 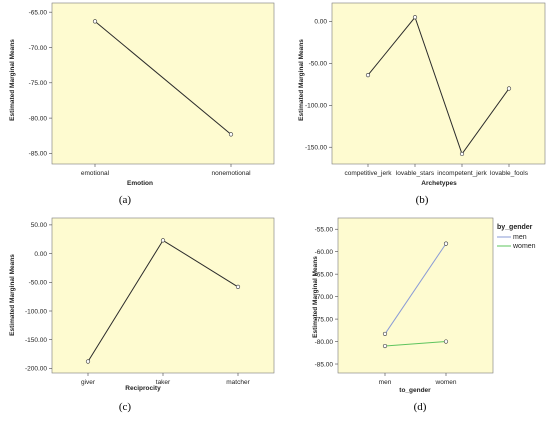 What do you see at coordinates (231, 173) in the screenshot?
I see `x-tick-label: nonemotional` at bounding box center [231, 173].